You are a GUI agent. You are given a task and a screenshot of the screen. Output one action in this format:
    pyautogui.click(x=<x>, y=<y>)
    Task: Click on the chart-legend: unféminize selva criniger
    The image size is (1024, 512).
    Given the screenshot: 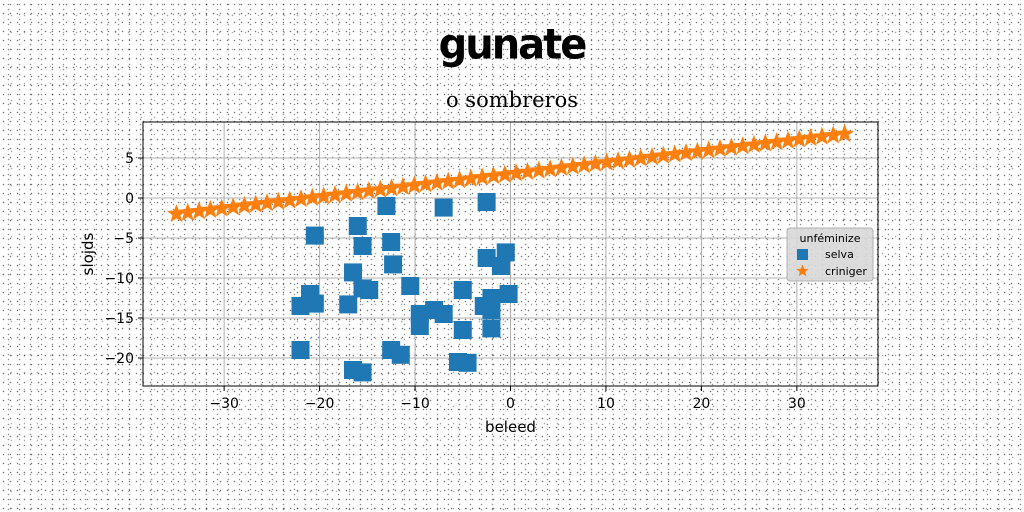 What is the action you would take?
    pyautogui.click(x=830, y=254)
    